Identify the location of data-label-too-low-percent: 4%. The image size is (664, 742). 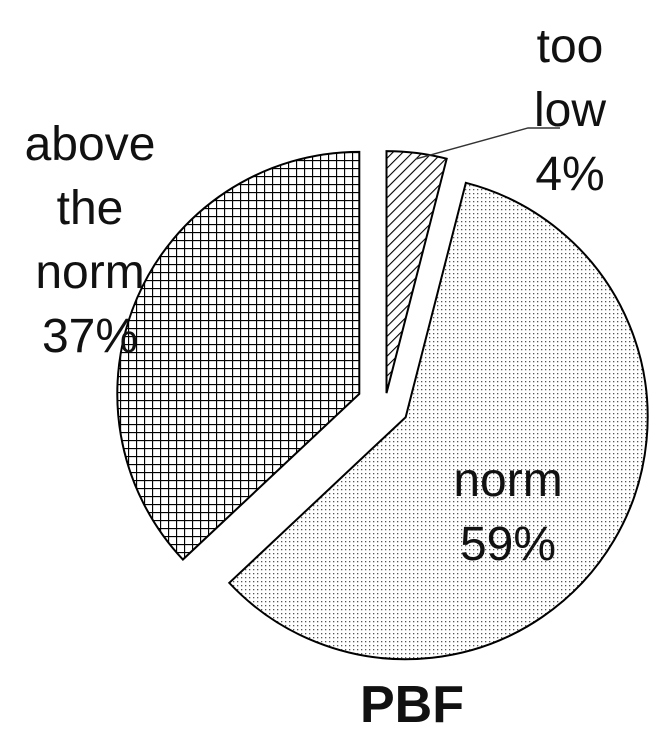
(569, 174).